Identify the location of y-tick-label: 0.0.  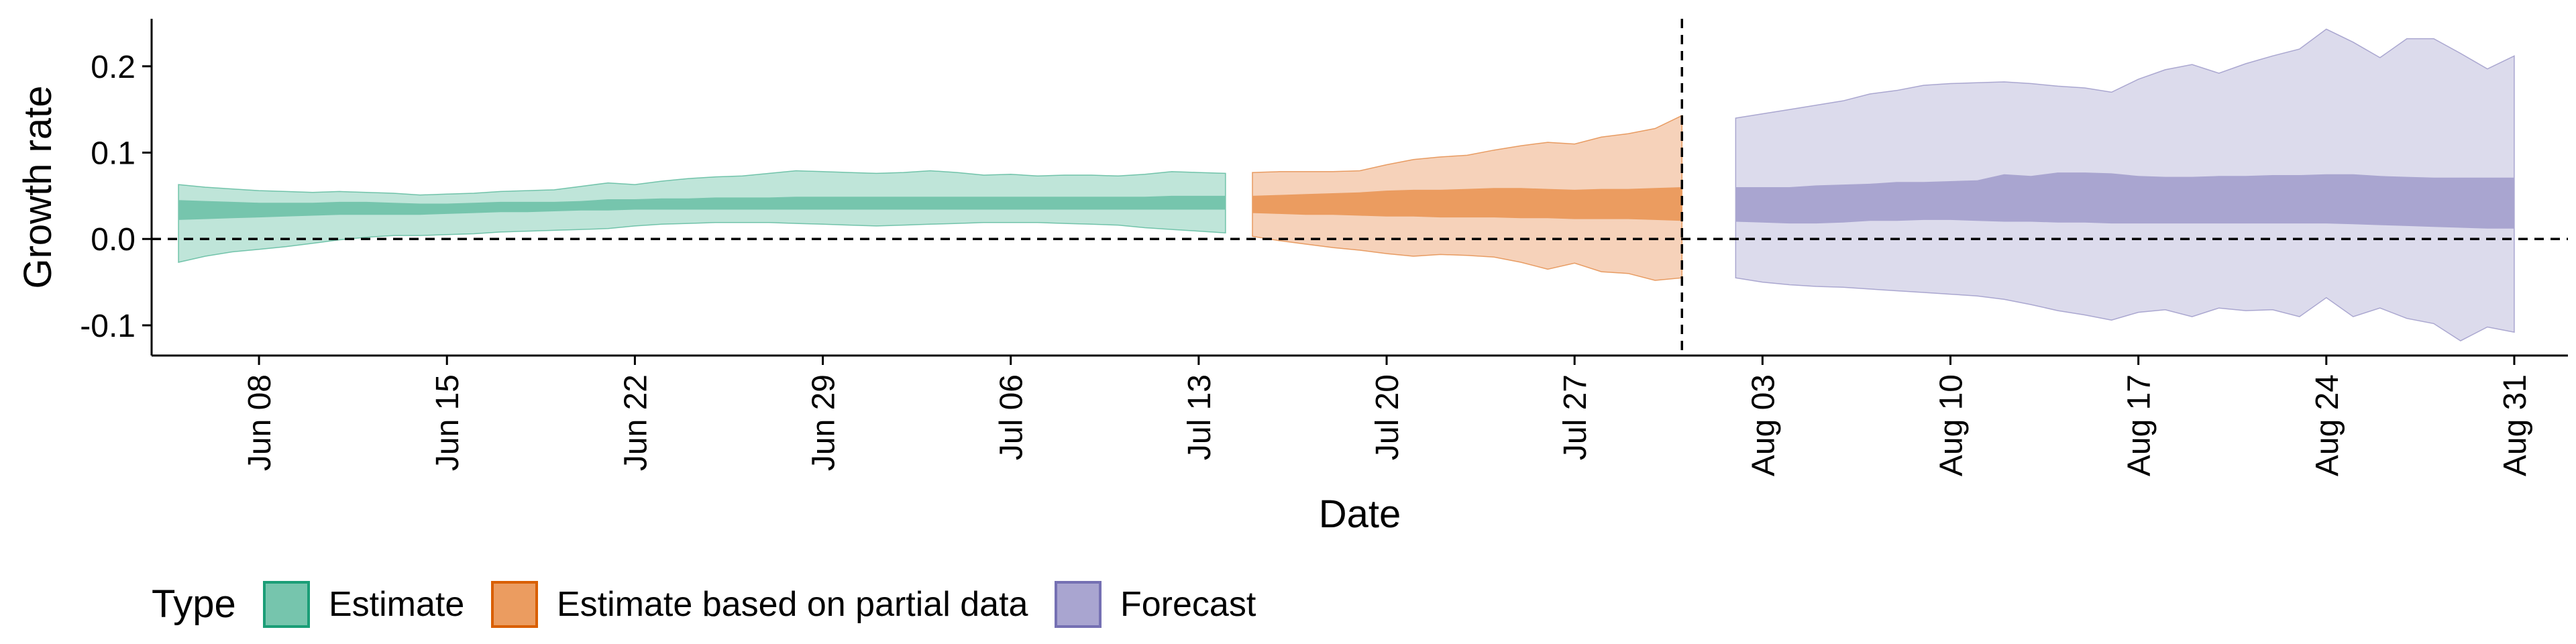
(113, 240).